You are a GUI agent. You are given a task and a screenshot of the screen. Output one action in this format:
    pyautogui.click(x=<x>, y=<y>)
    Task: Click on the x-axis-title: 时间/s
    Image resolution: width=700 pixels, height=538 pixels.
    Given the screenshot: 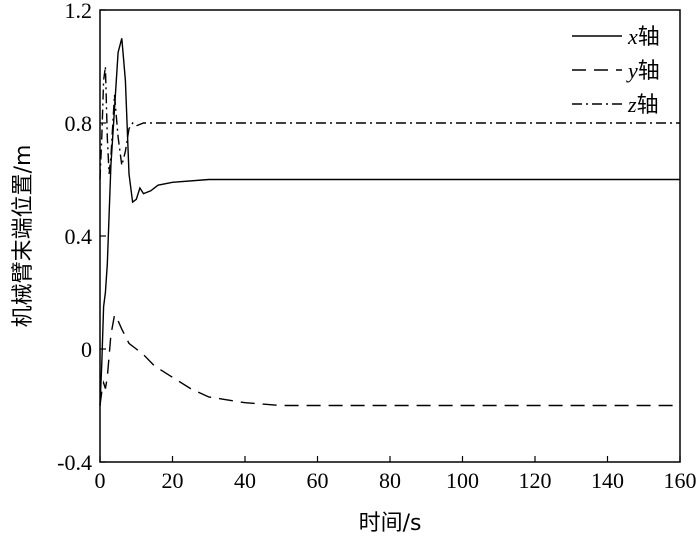 What is the action you would take?
    pyautogui.click(x=390, y=523)
    